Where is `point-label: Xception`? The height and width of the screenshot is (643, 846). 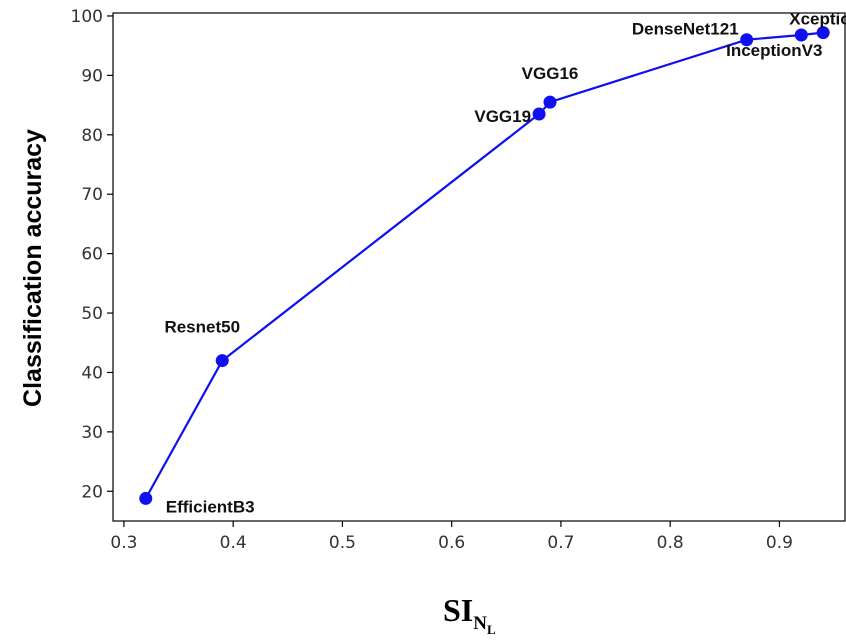
point-label: Xception is located at coordinates (817, 19).